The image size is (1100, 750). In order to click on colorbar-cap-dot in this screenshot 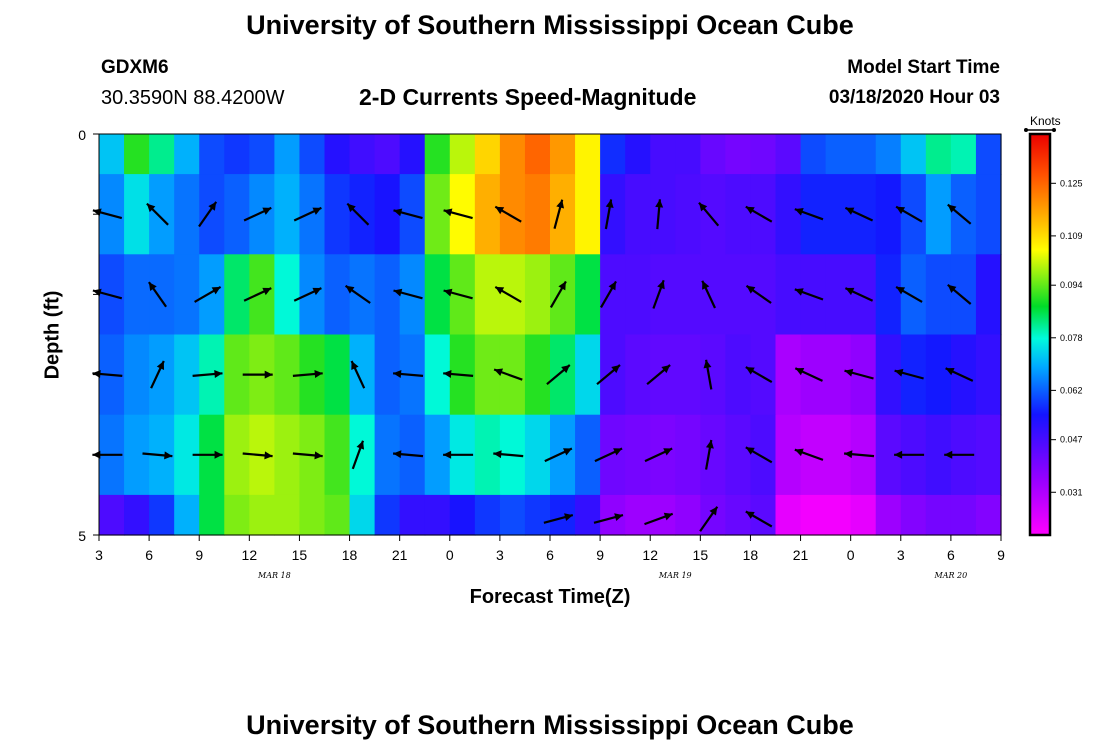, I will do `click(1026, 130)`.